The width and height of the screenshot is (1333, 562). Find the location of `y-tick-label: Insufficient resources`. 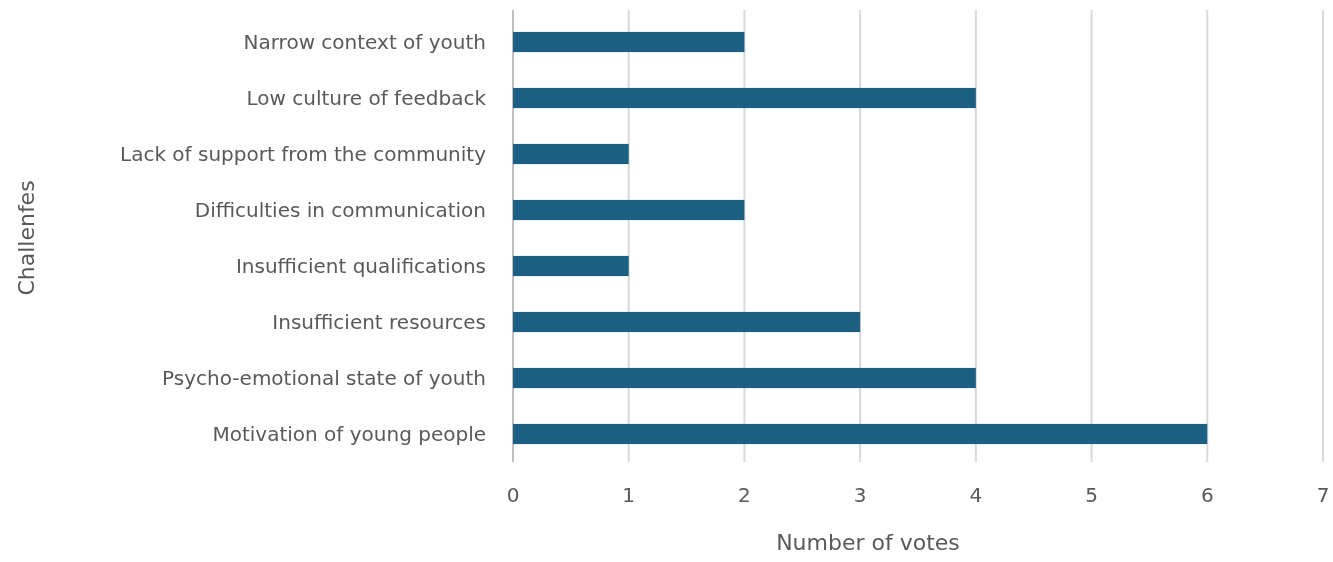

y-tick-label: Insufficient resources is located at coordinates (379, 322).